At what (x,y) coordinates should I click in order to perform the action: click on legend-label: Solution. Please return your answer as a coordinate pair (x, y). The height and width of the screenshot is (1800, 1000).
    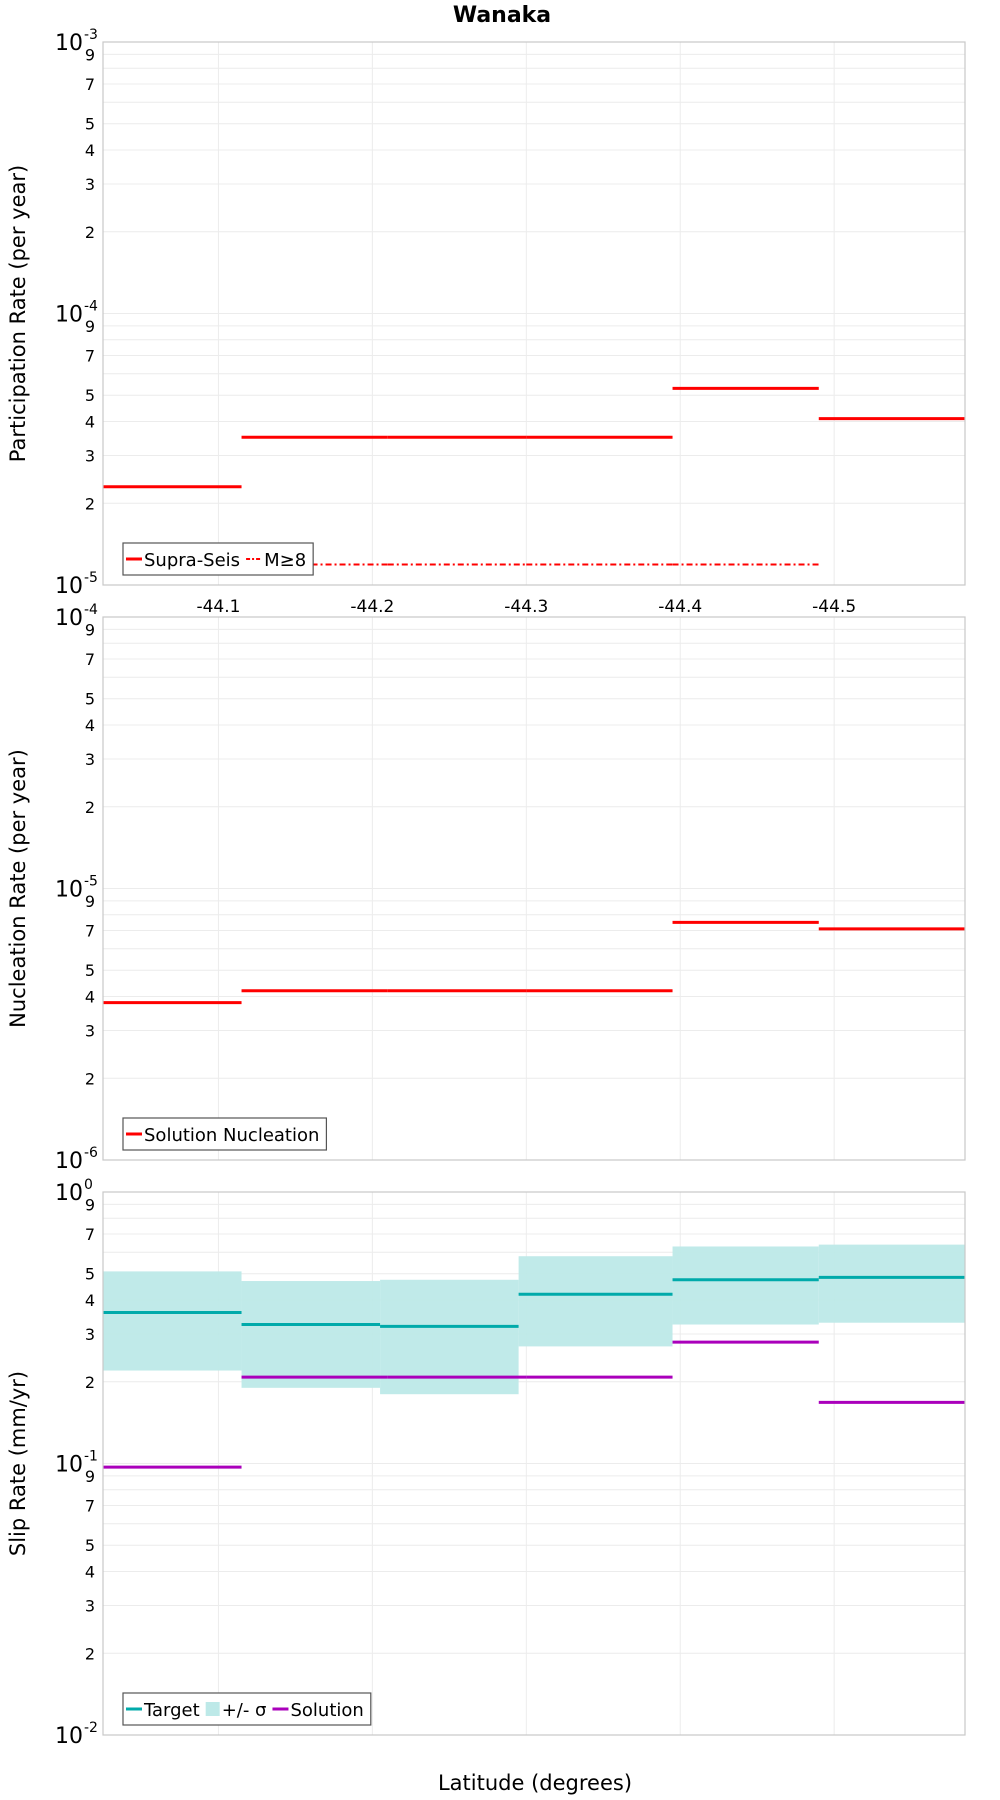
    Looking at the image, I should click on (326, 1710).